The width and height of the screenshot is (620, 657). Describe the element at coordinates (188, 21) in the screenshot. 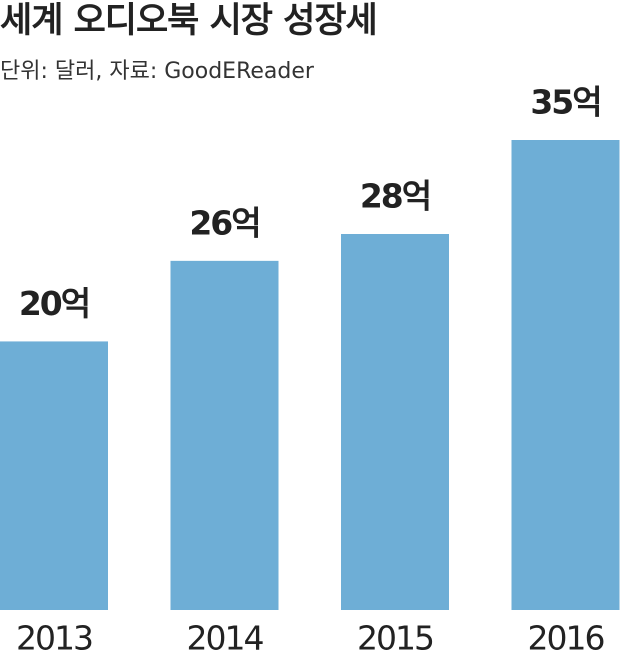

I see `chart-title: 세계 오디오북 시장 성장세` at that location.